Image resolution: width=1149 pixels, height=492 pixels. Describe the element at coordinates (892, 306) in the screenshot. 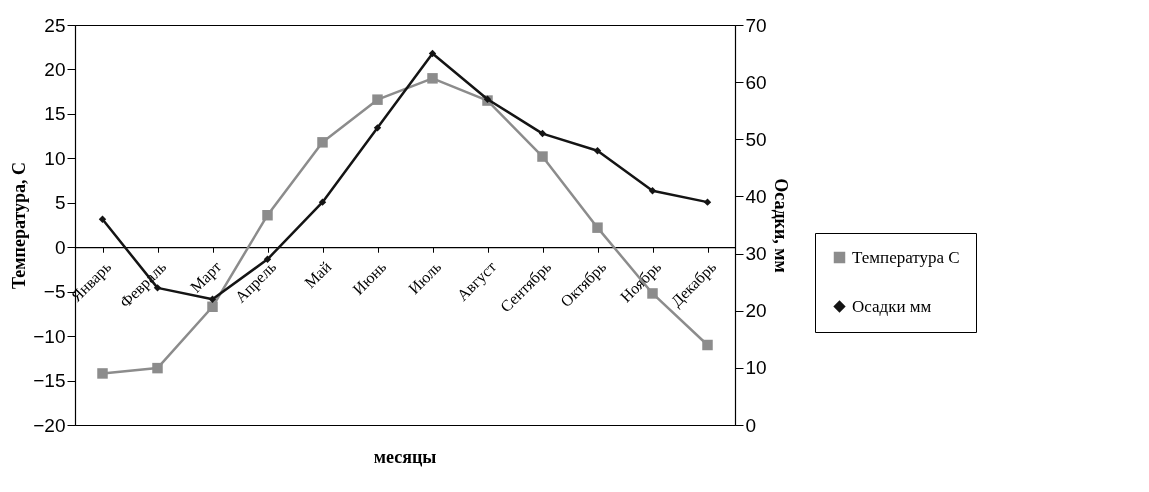

I see `legend-label: Осадки мм` at that location.